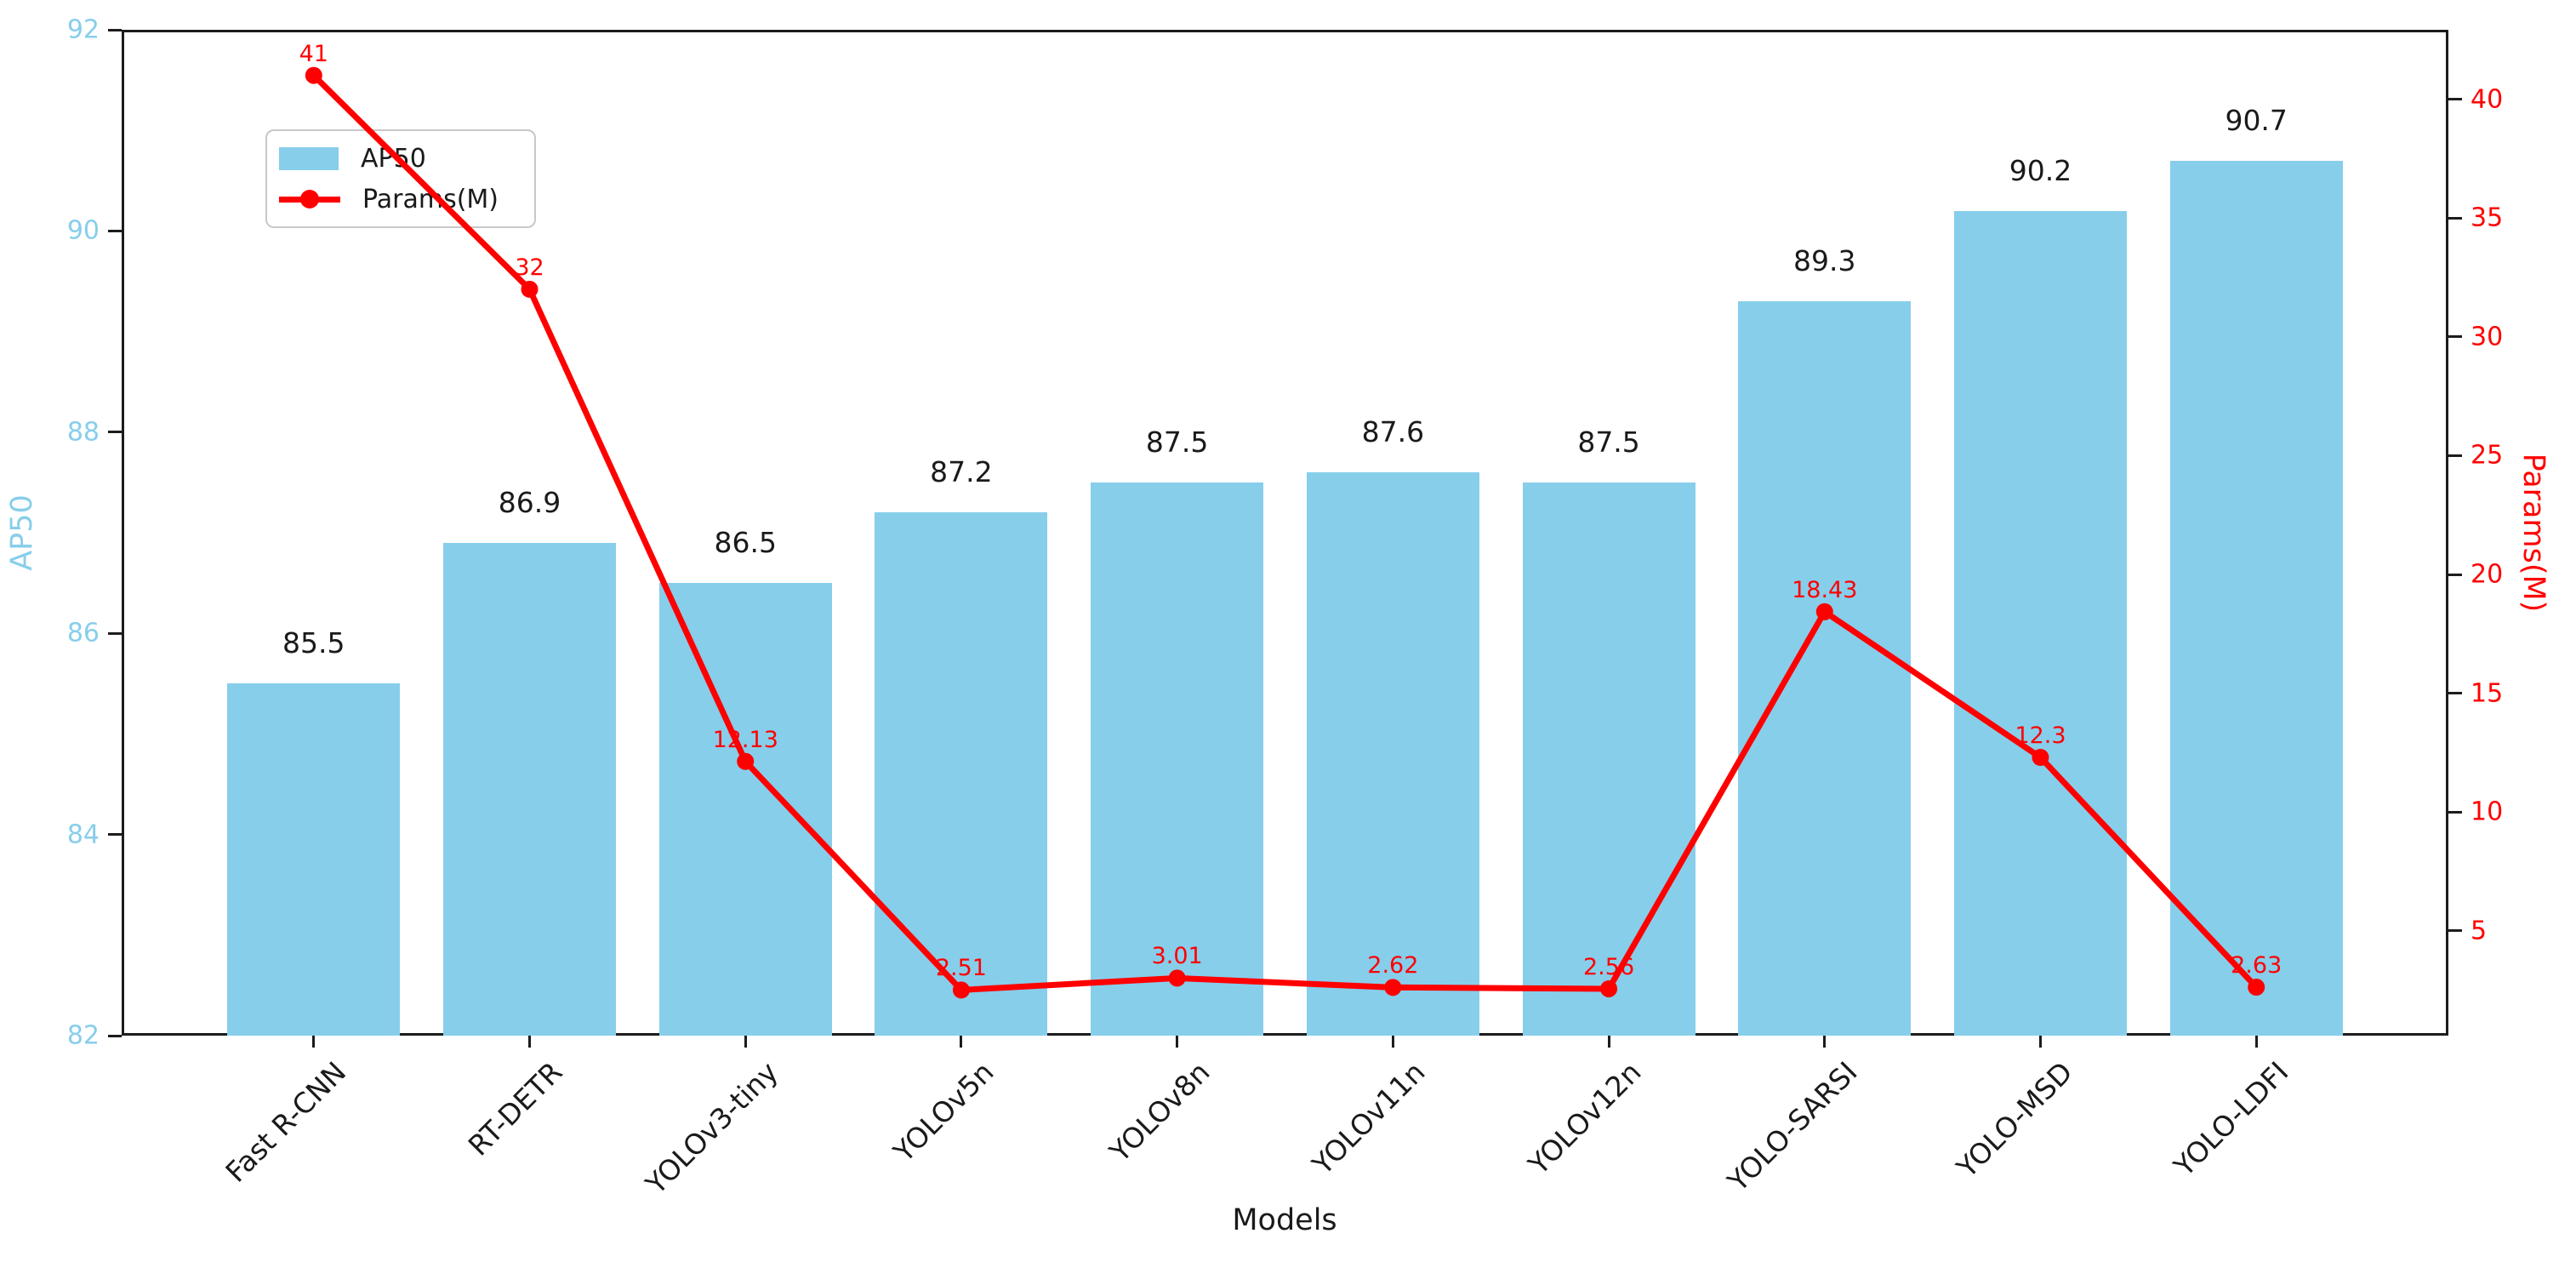 This screenshot has height=1262, width=2576. I want to click on x-tick-label-YOLO-SARSI: YOLO-SARSI, so click(1792, 1126).